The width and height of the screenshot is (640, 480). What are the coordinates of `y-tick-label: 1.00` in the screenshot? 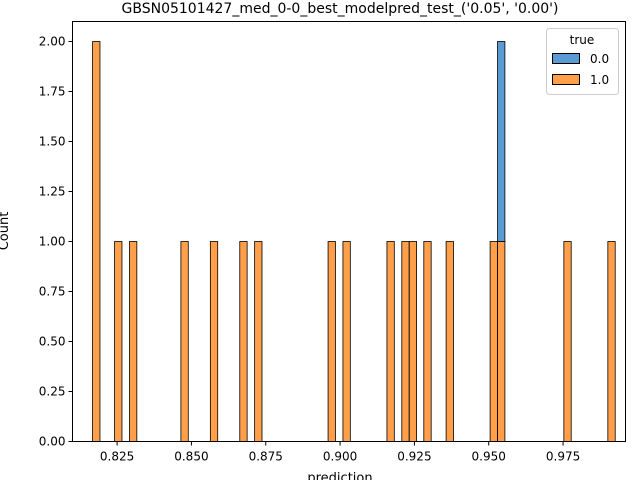 It's located at (52, 242).